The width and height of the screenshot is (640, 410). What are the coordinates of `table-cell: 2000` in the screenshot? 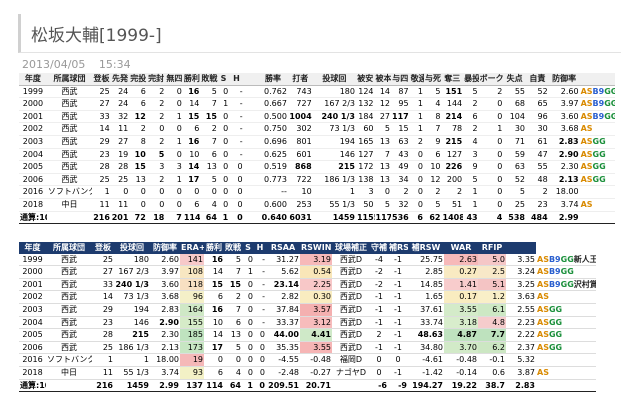 It's located at (32, 272).